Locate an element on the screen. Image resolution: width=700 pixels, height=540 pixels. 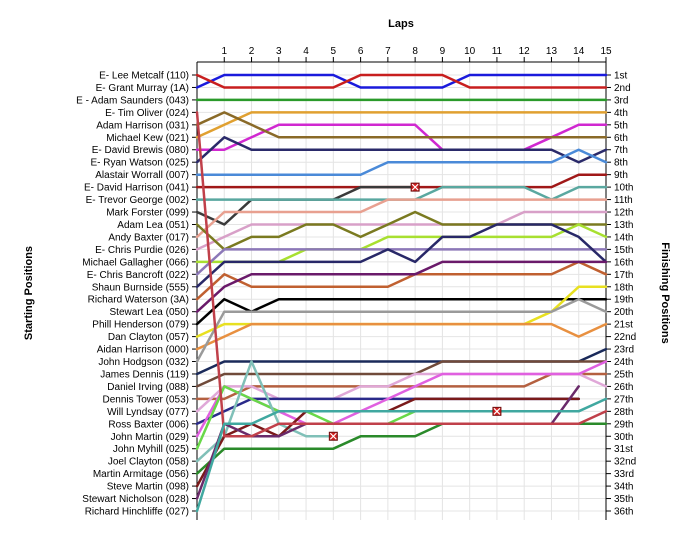
starting-position-label: Stewart Lea (050) is located at coordinates (150, 312).